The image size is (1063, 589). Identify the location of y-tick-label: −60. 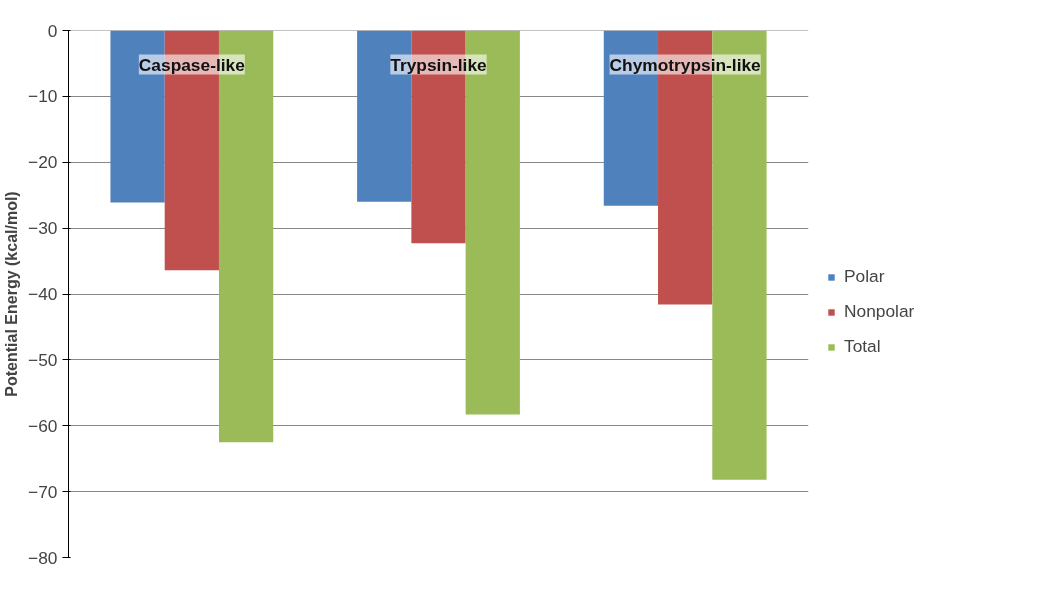
(43, 425).